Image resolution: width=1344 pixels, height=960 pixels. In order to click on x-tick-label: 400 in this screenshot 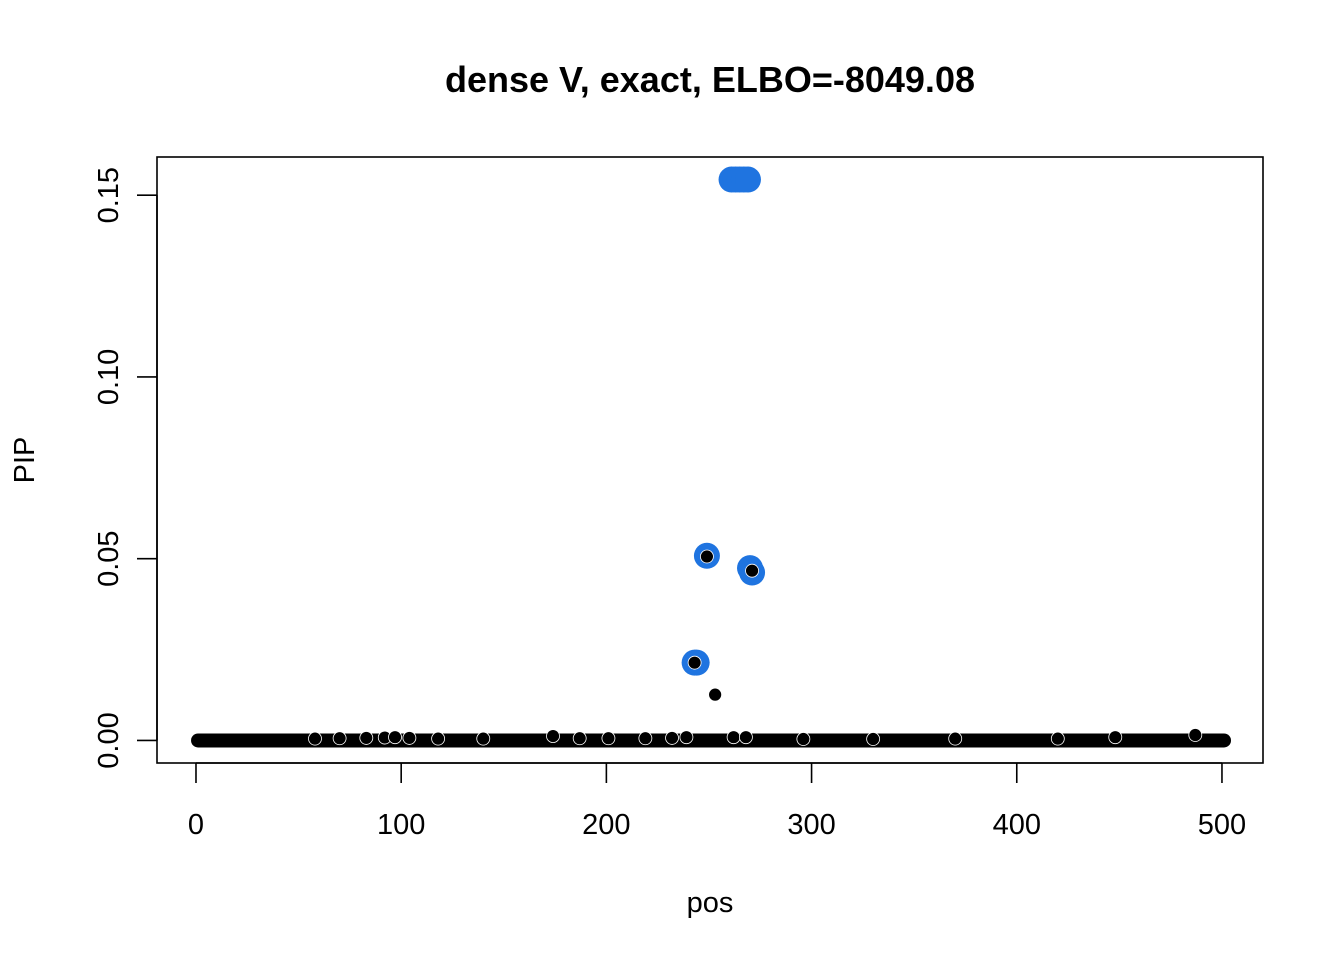, I will do `click(1017, 825)`.